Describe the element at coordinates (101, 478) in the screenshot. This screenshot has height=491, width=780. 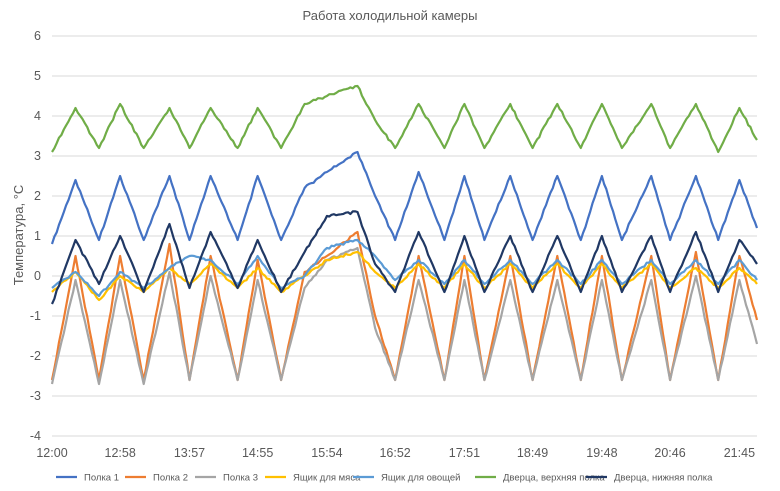
I see `legend-label: Полка 1` at that location.